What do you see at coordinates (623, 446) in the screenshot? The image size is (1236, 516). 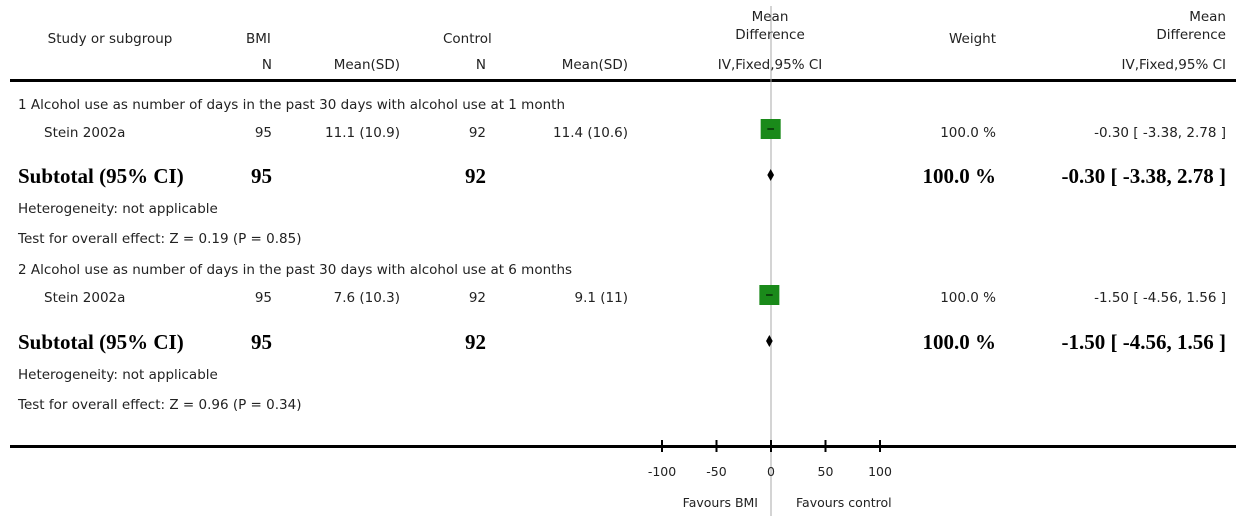 I see `bottom-rule` at bounding box center [623, 446].